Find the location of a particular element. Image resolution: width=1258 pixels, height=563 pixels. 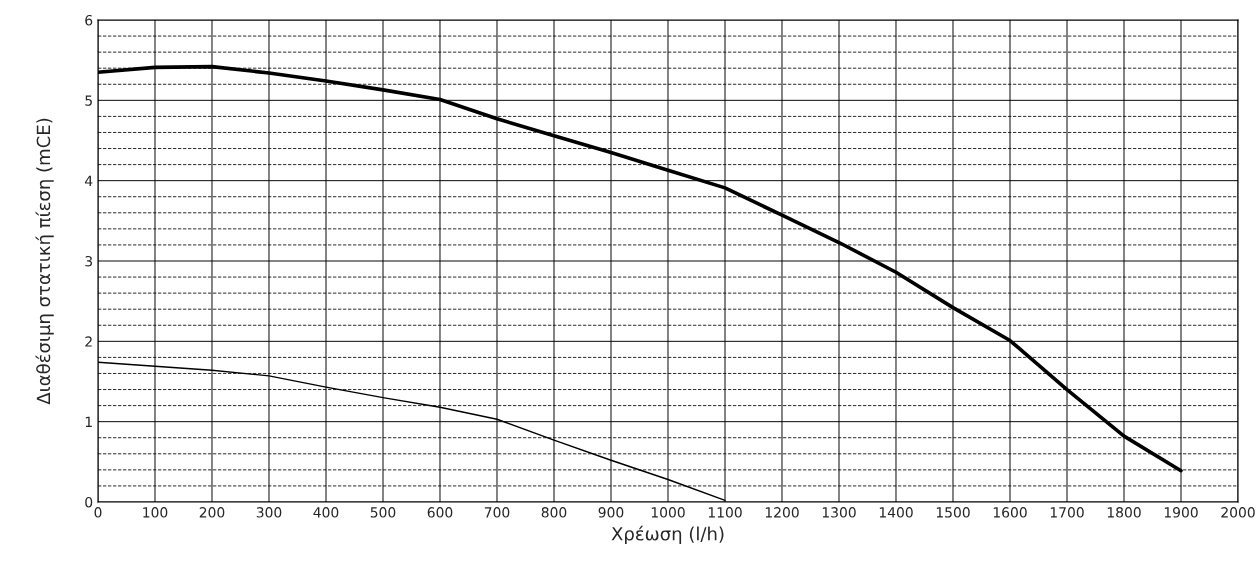

x-axis-title: Χρέωση (l/h) is located at coordinates (667, 535).